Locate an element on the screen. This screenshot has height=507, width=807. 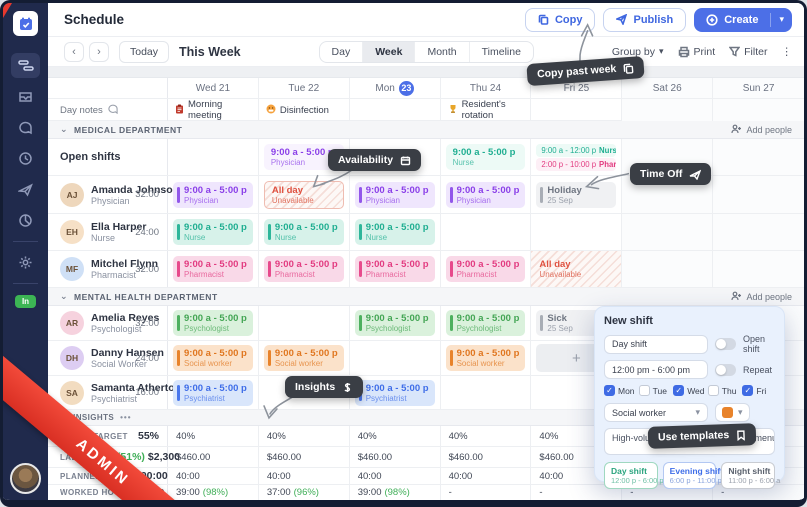
weekday-checkbox-mon: ✓ Mon is located at coordinates (620, 390).